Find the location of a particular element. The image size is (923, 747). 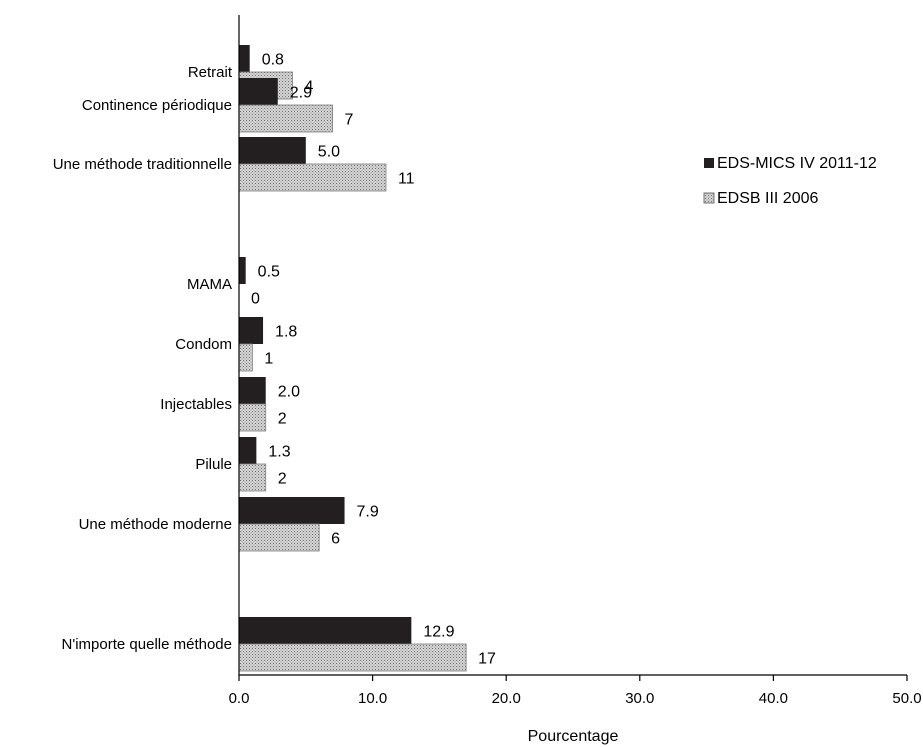

value-label-eds-mics-iv-mama: 0.5 is located at coordinates (269, 272).